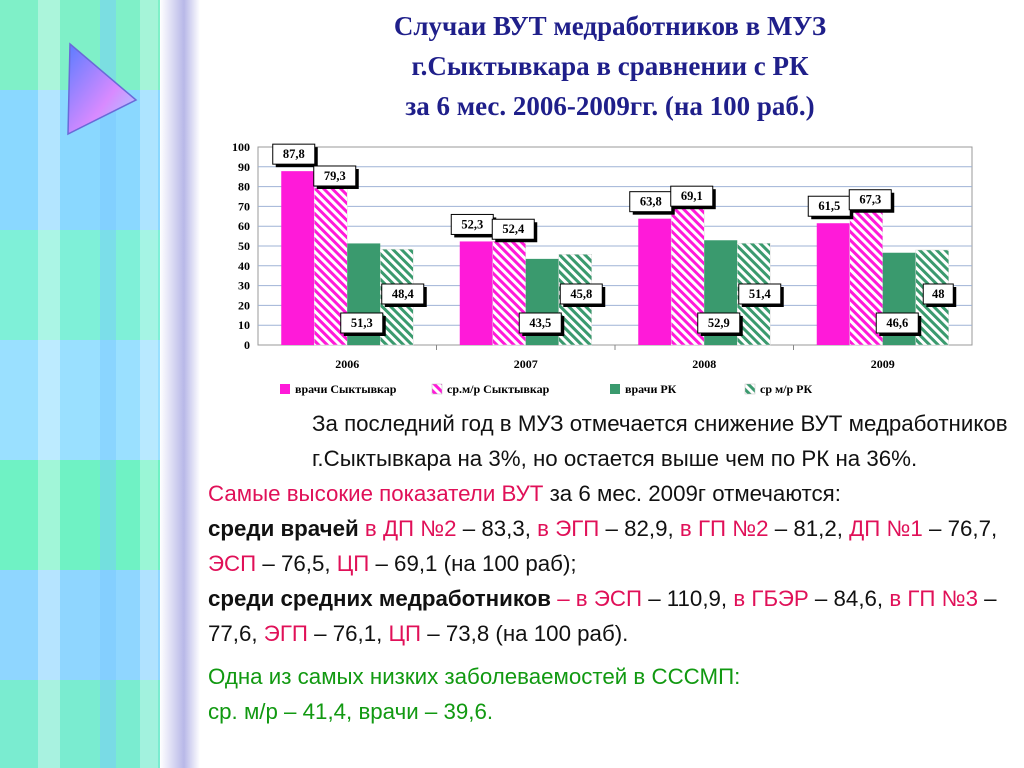 The image size is (1024, 768). What do you see at coordinates (596, 598) in the screenshot?
I see `text-highlight: – в ЭСП` at bounding box center [596, 598].